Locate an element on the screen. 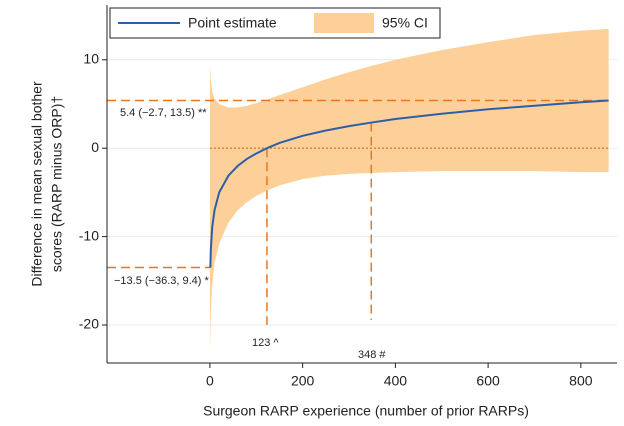  y-tick-label: -10 is located at coordinates (89, 235).